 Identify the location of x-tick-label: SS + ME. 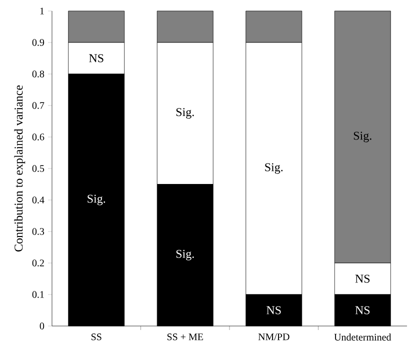
(185, 337).